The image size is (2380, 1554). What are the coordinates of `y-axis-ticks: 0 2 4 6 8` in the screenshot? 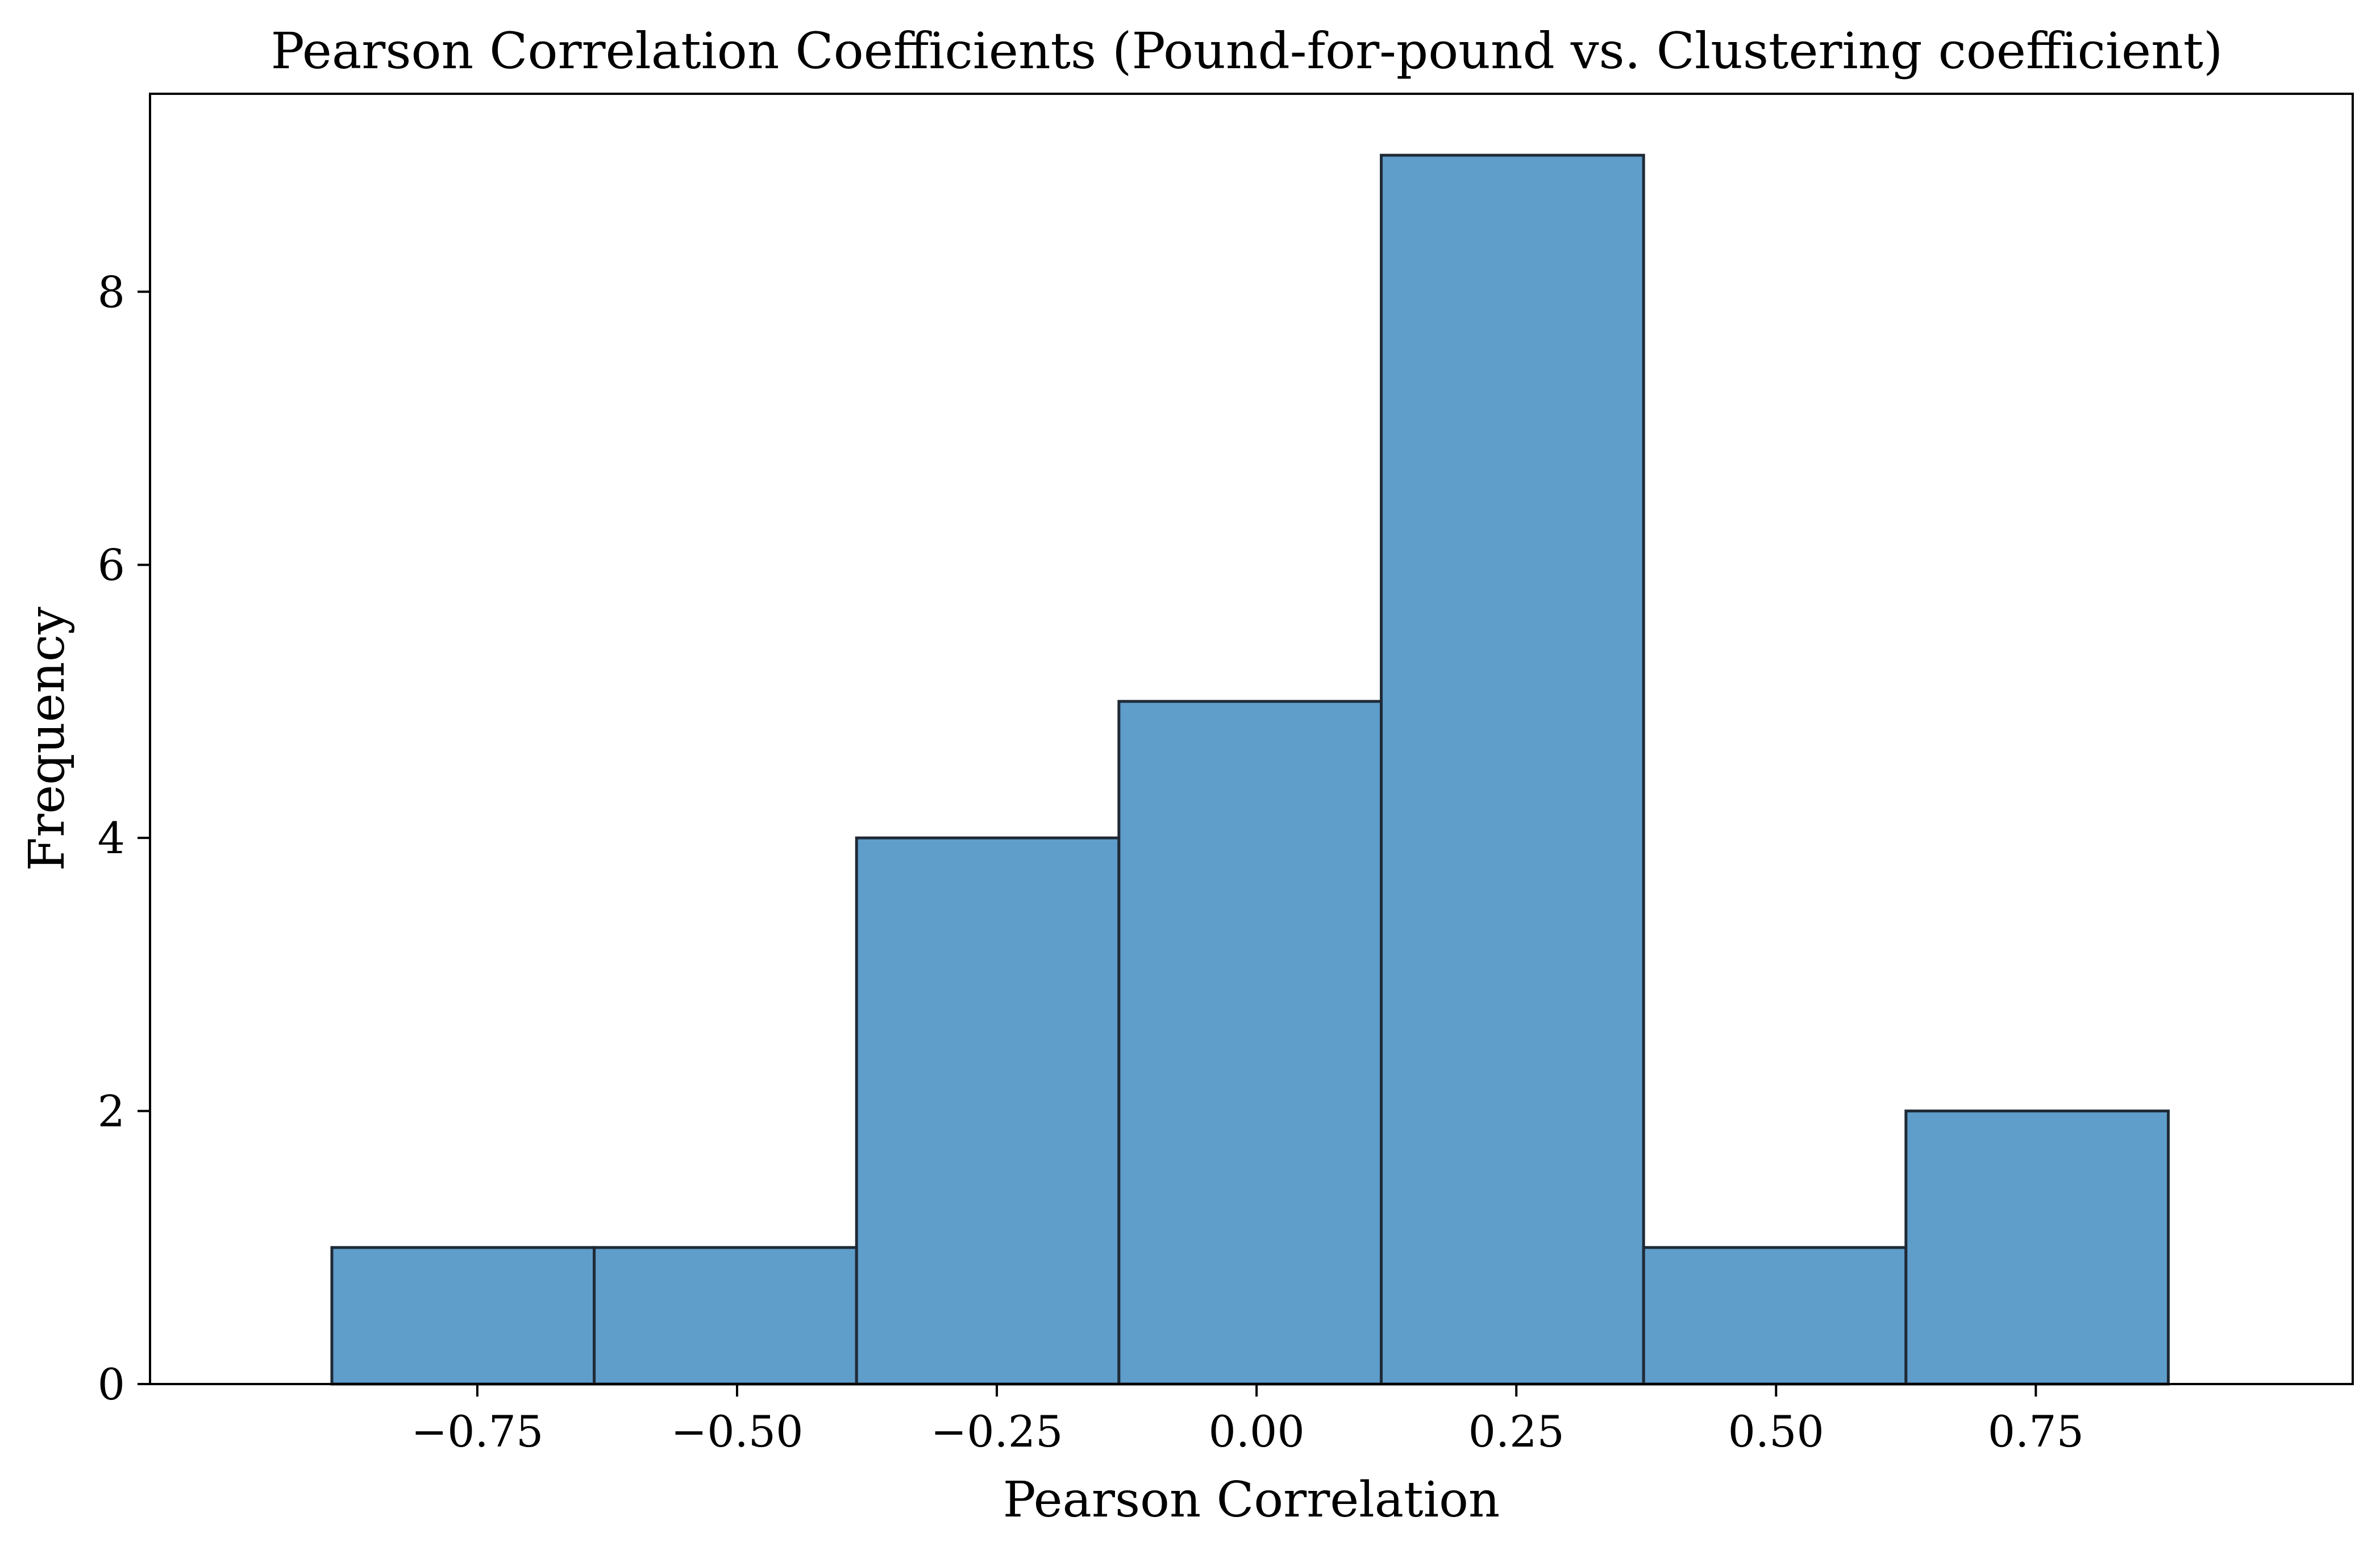 It's located at (124, 838).